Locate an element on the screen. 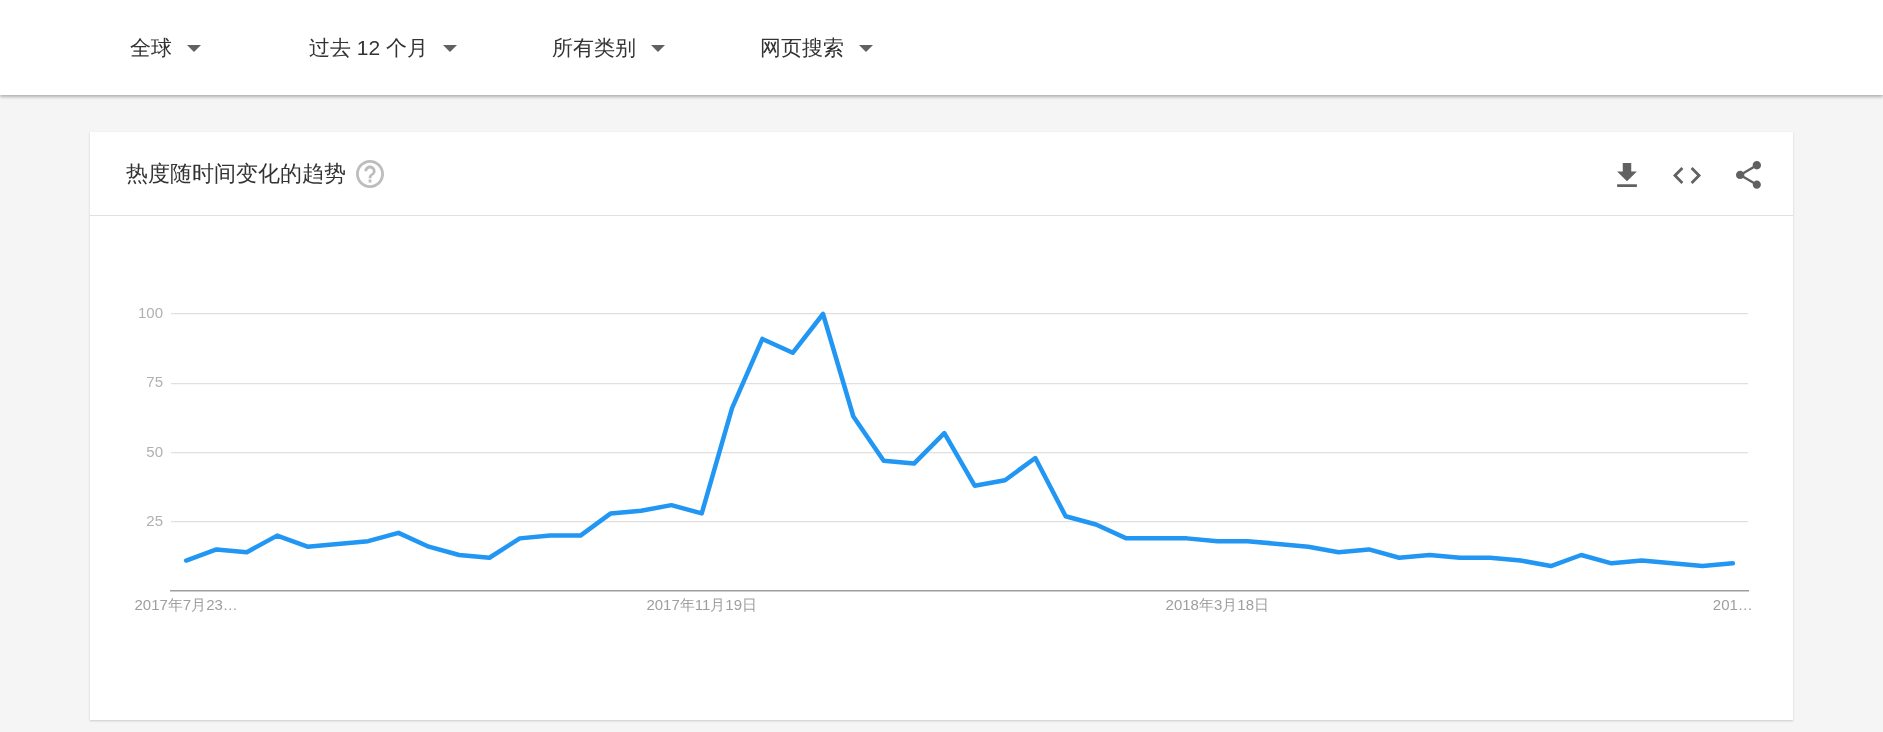  y-tick-label: 25 is located at coordinates (154, 520).